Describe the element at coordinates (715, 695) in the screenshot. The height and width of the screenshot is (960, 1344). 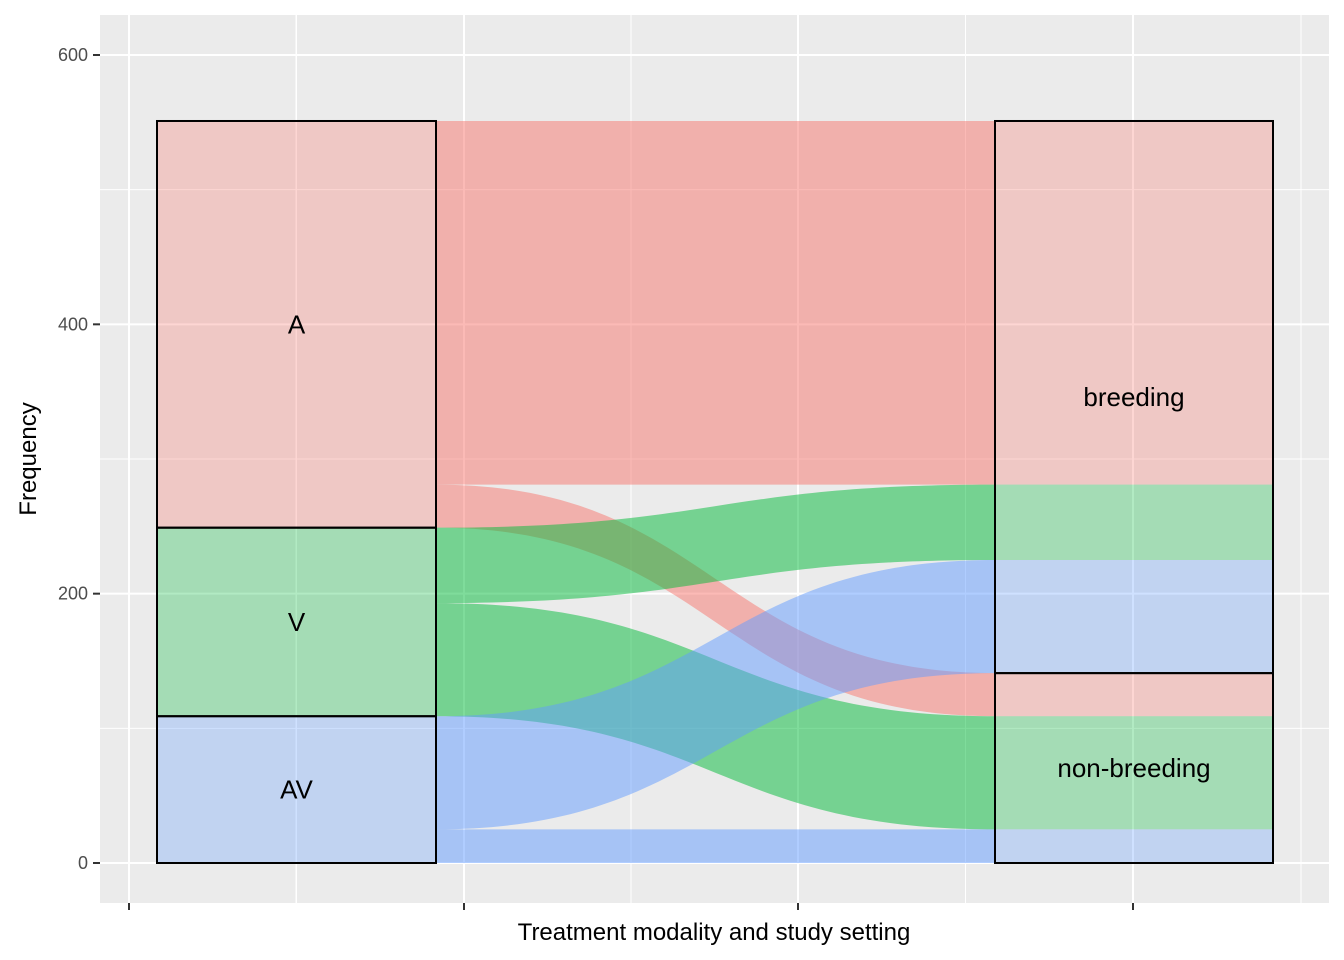
I see `flow-AV-breeding` at that location.